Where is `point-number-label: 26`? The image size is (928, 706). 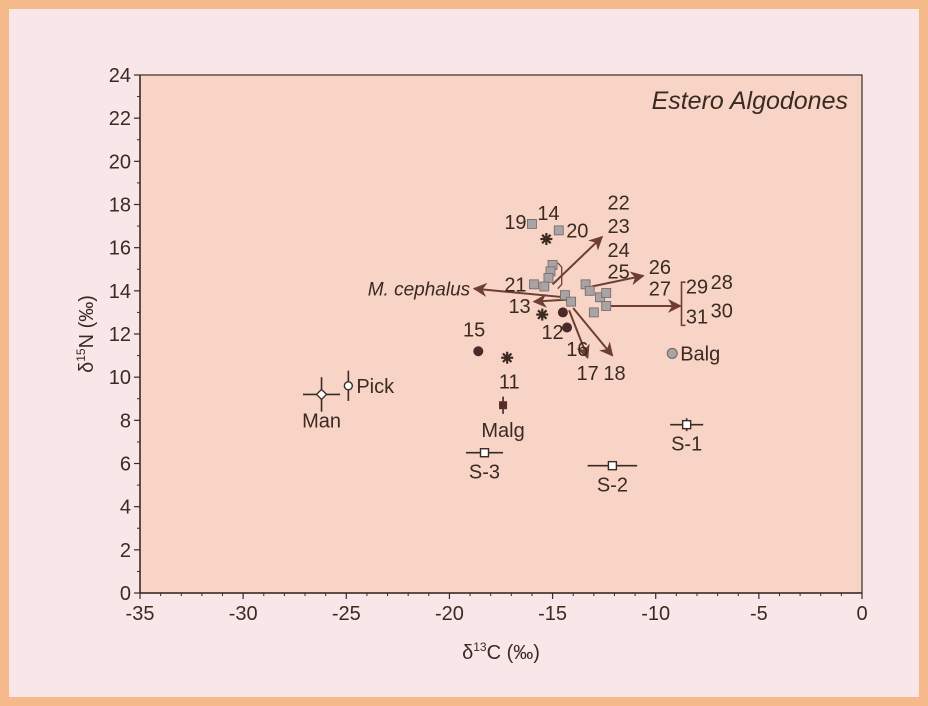 point-number-label: 26 is located at coordinates (660, 268).